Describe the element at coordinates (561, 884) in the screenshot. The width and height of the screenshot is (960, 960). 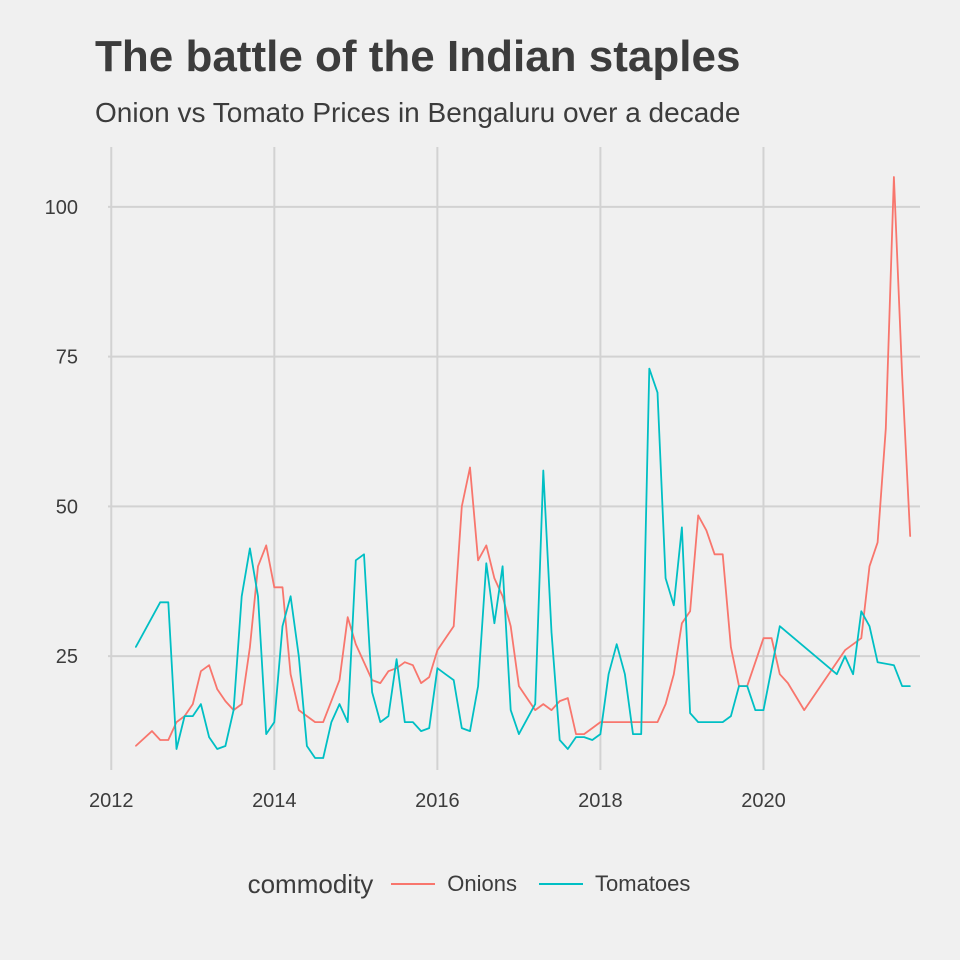
I see `legend-key-tomatoes` at that location.